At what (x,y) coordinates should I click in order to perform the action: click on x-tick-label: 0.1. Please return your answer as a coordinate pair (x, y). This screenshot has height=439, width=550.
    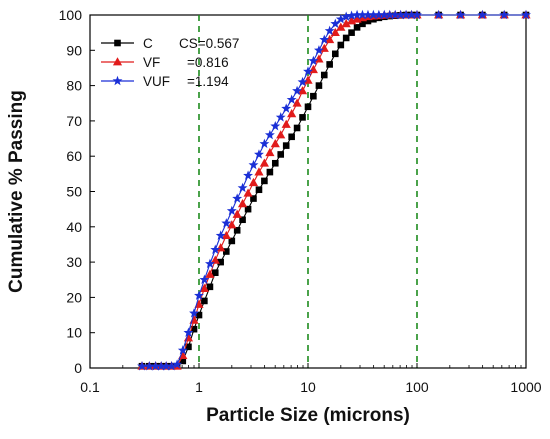
    Looking at the image, I should click on (90, 387).